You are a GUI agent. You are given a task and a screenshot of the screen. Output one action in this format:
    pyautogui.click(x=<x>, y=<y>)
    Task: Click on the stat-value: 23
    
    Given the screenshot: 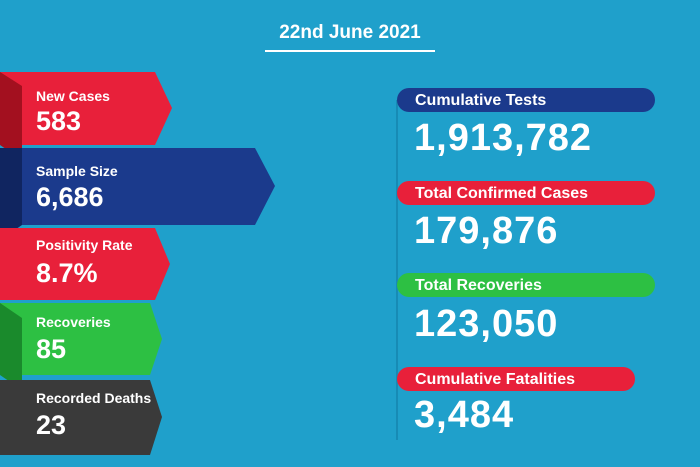 What is the action you would take?
    pyautogui.click(x=51, y=425)
    